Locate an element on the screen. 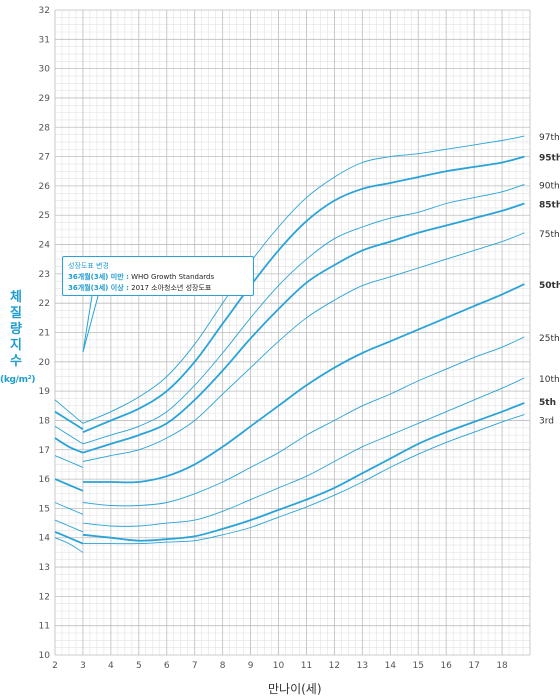  y-tick-label: 11 is located at coordinates (44, 627).